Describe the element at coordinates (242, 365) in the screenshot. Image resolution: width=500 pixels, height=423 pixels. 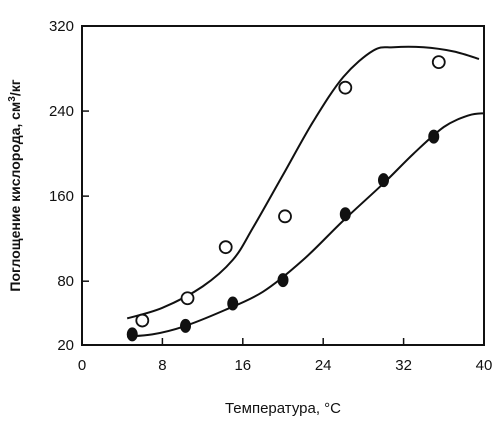
I see `x-tick-label: 16` at that location.